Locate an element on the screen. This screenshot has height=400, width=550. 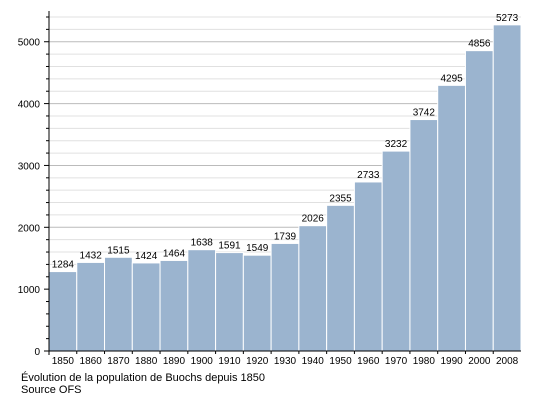
data-label-1860: 1432 is located at coordinates (91, 255).